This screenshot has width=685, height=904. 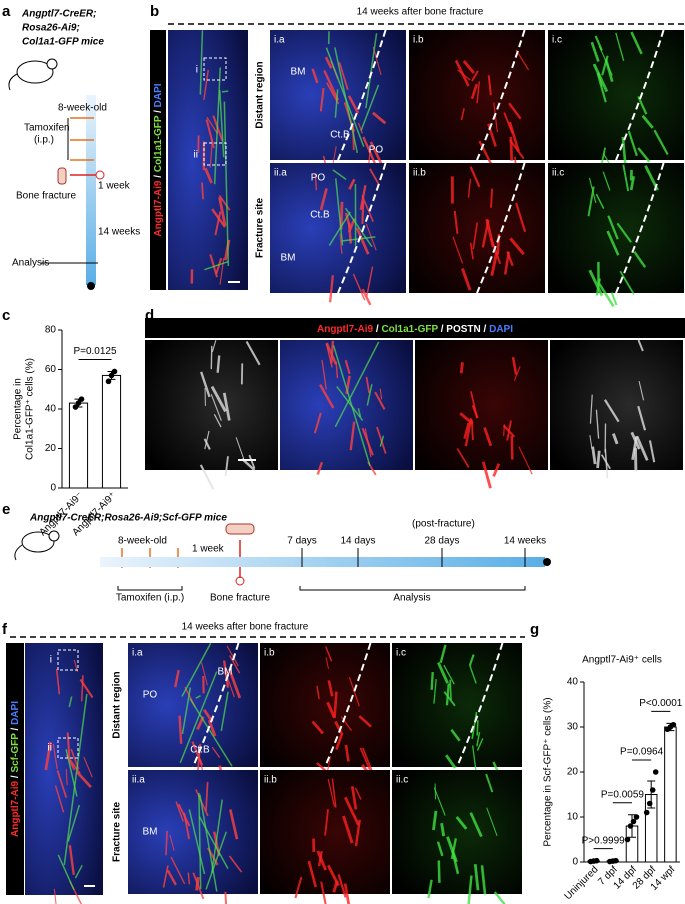 What do you see at coordinates (623, 794) in the screenshot?
I see `p-value: P=0.0059` at bounding box center [623, 794].